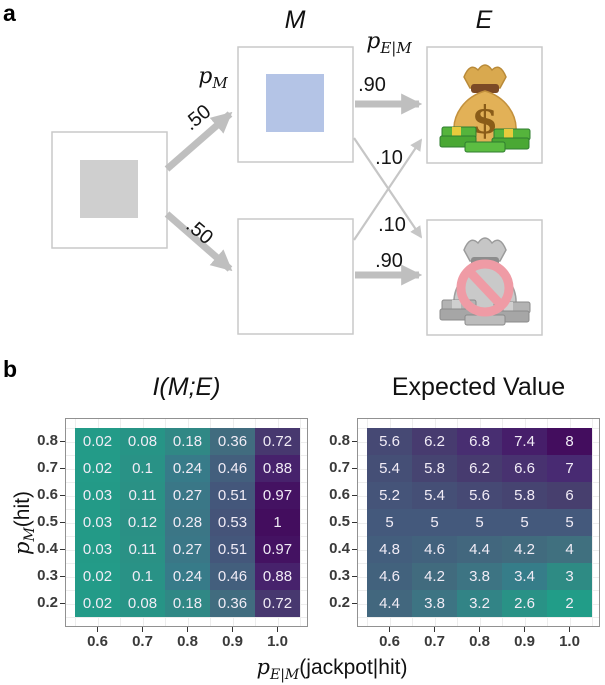 Image resolution: width=605 pixels, height=685 pixels. I want to click on heatmap-cell-value: 5.8, so click(524, 495).